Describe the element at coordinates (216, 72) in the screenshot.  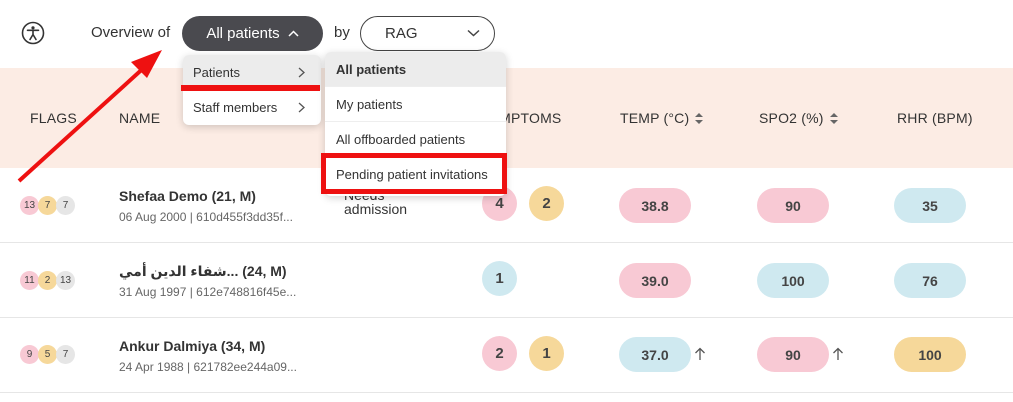
I see `menu-item-patients-label: Patients` at that location.